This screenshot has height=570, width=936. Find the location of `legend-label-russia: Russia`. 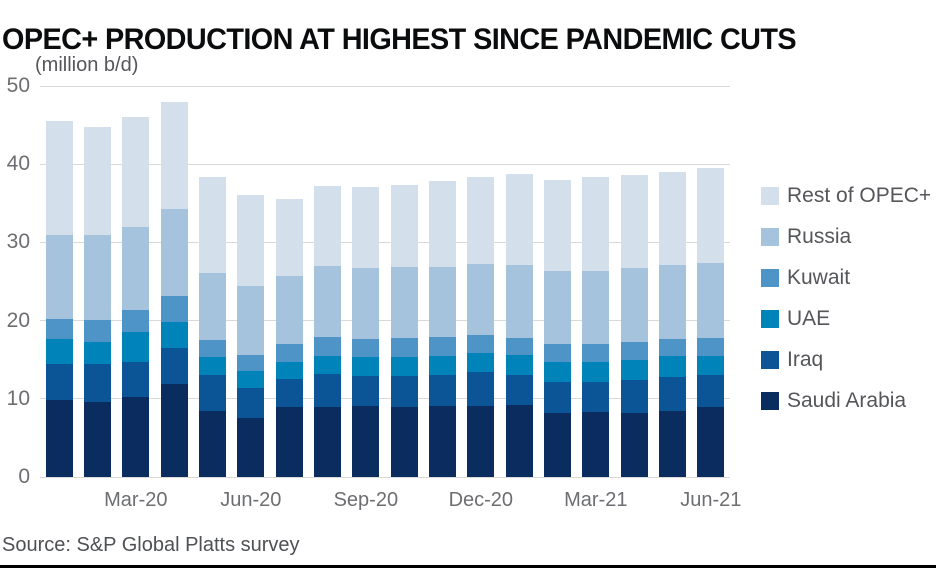

legend-label-russia: Russia is located at coordinates (819, 236).